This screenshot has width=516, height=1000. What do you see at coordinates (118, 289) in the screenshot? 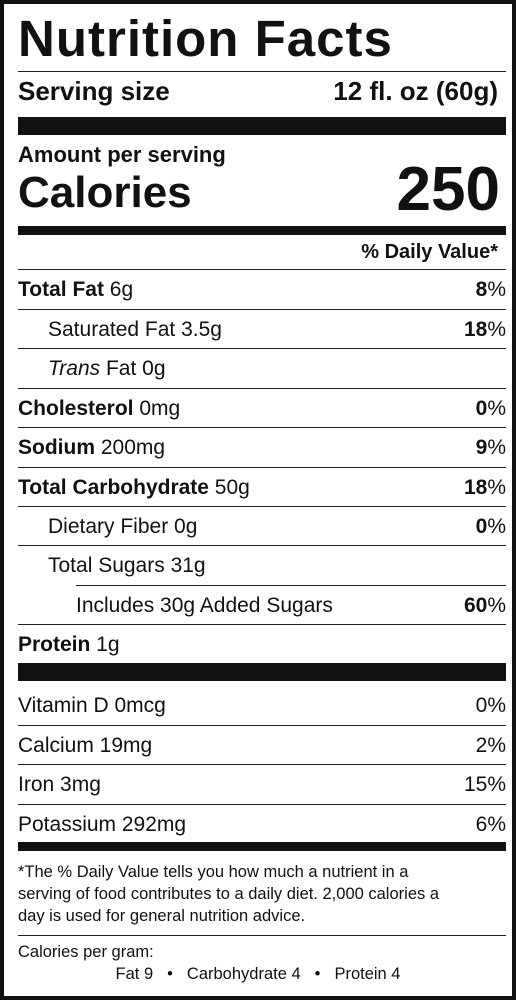
I see `nutrient-amount: 6g` at bounding box center [118, 289].